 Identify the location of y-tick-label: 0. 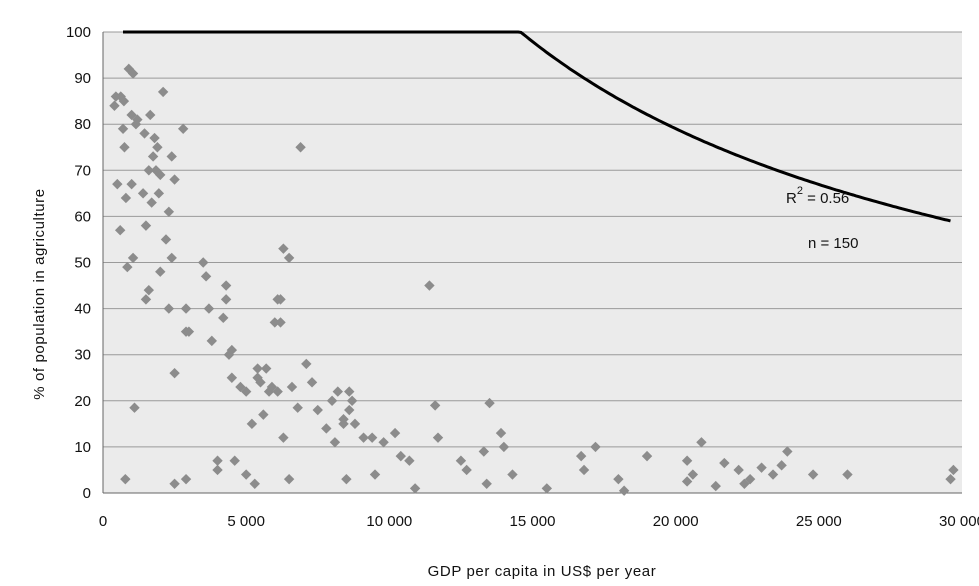
(87, 493).